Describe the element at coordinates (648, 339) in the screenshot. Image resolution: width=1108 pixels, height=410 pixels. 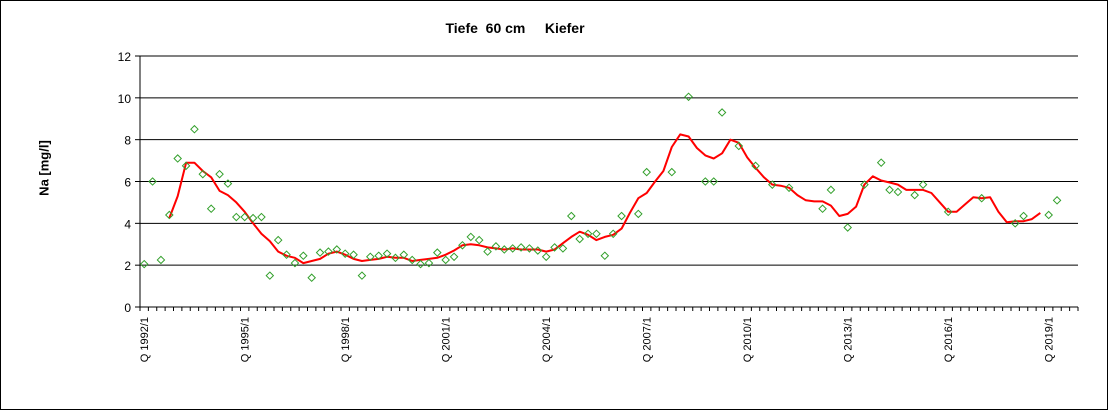
I see `x-tick-label: Q 2007/1` at that location.